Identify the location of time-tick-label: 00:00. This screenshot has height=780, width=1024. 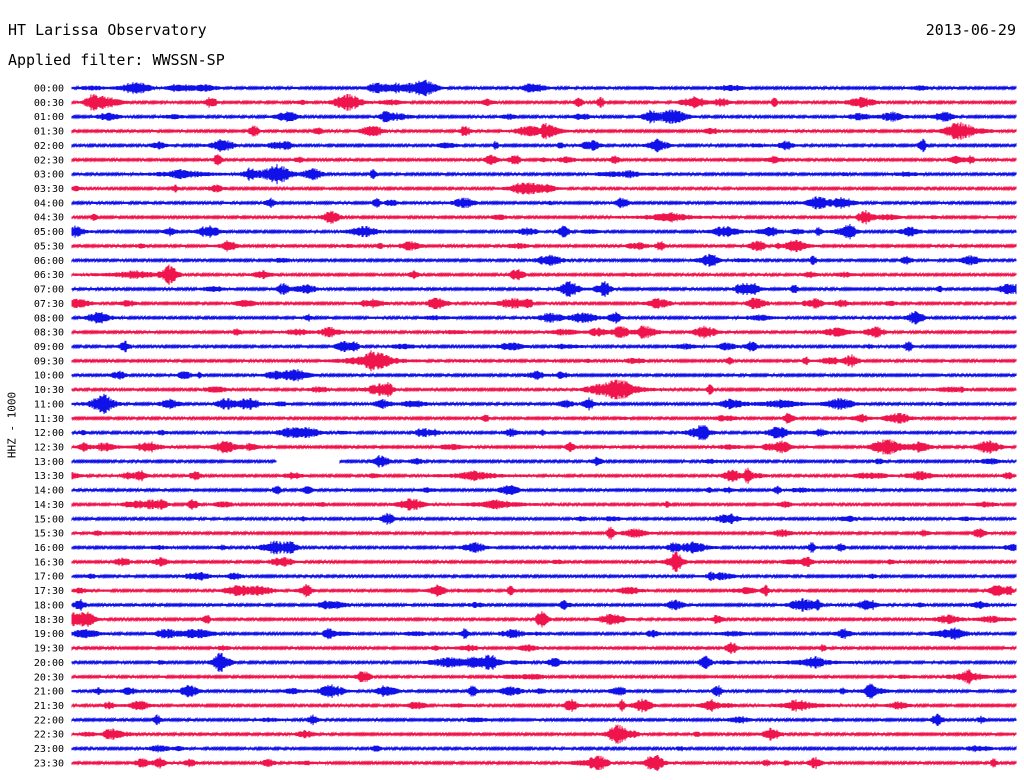
(49, 89).